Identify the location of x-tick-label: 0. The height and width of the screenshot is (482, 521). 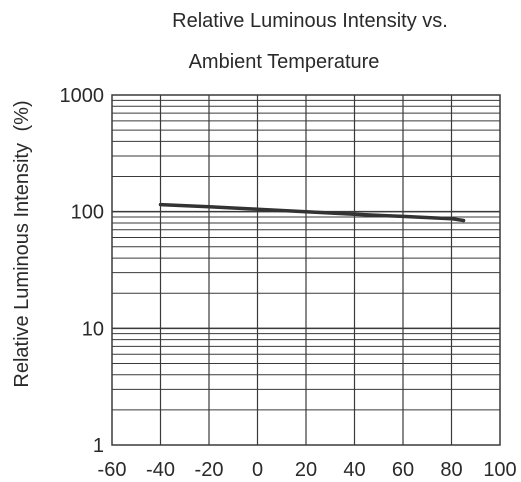
(257, 470).